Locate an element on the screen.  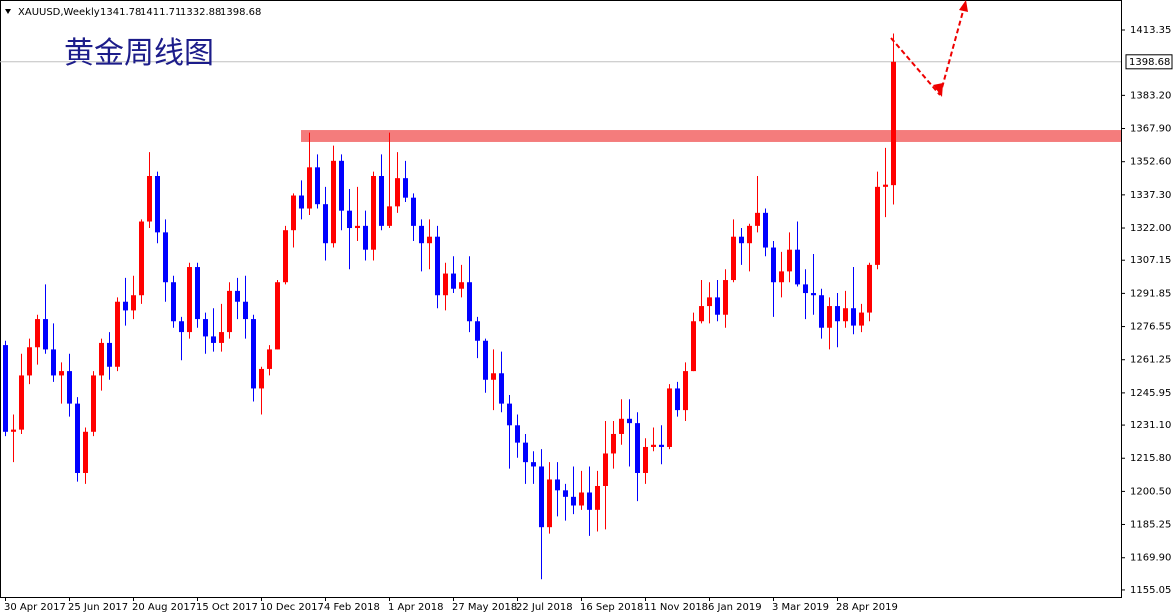
y-tick-label: 1200.50 is located at coordinates (1150, 491).